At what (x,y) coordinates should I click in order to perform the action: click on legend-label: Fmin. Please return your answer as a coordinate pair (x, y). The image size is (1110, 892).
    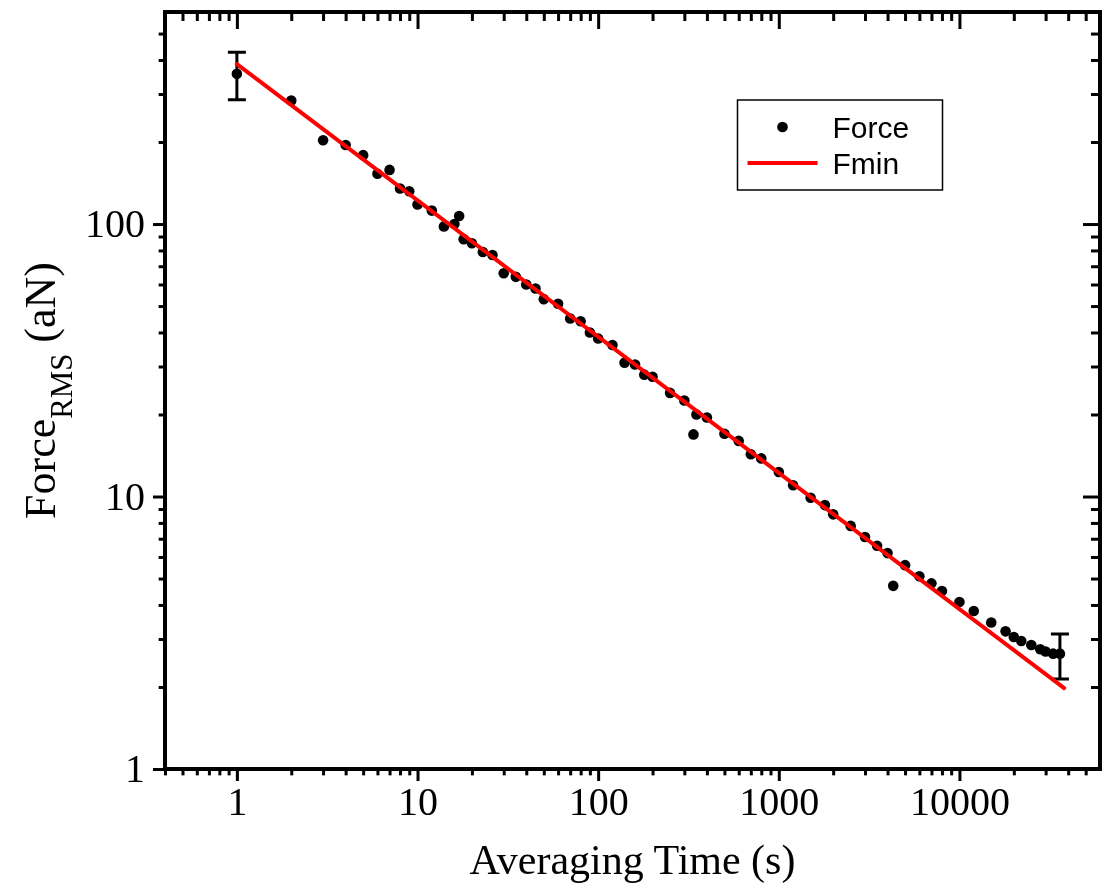
    Looking at the image, I should click on (866, 163).